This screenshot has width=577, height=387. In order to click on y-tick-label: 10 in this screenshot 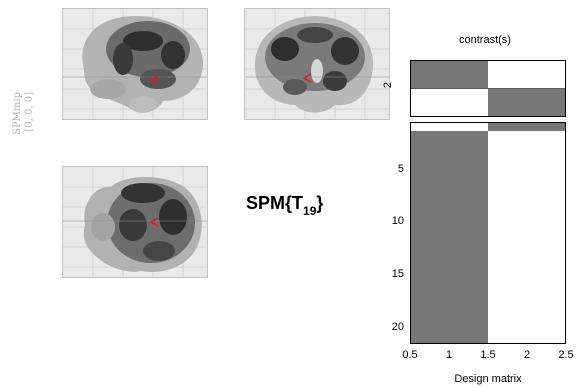, I will do `click(397, 221)`.